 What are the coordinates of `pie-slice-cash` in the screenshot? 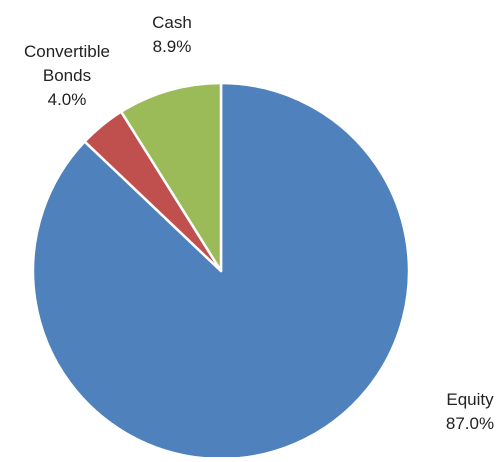 It's located at (171, 177).